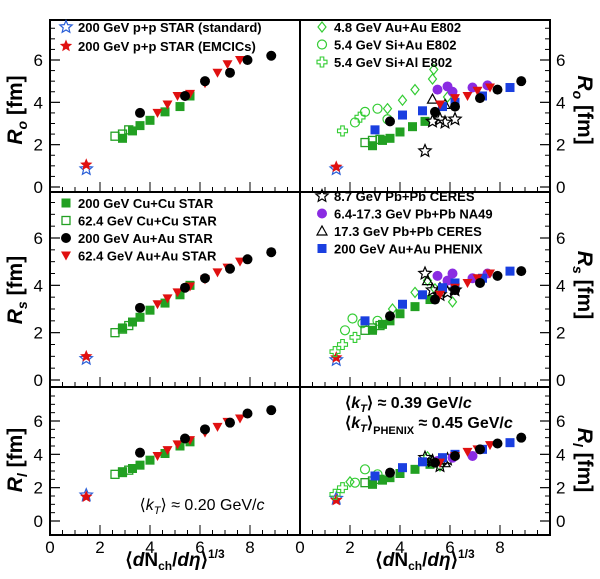 Image resolution: width=600 pixels, height=579 pixels. Describe the element at coordinates (397, 27) in the screenshot. I see `legend-label: 4.8 GeV Au+Au E802` at that location.